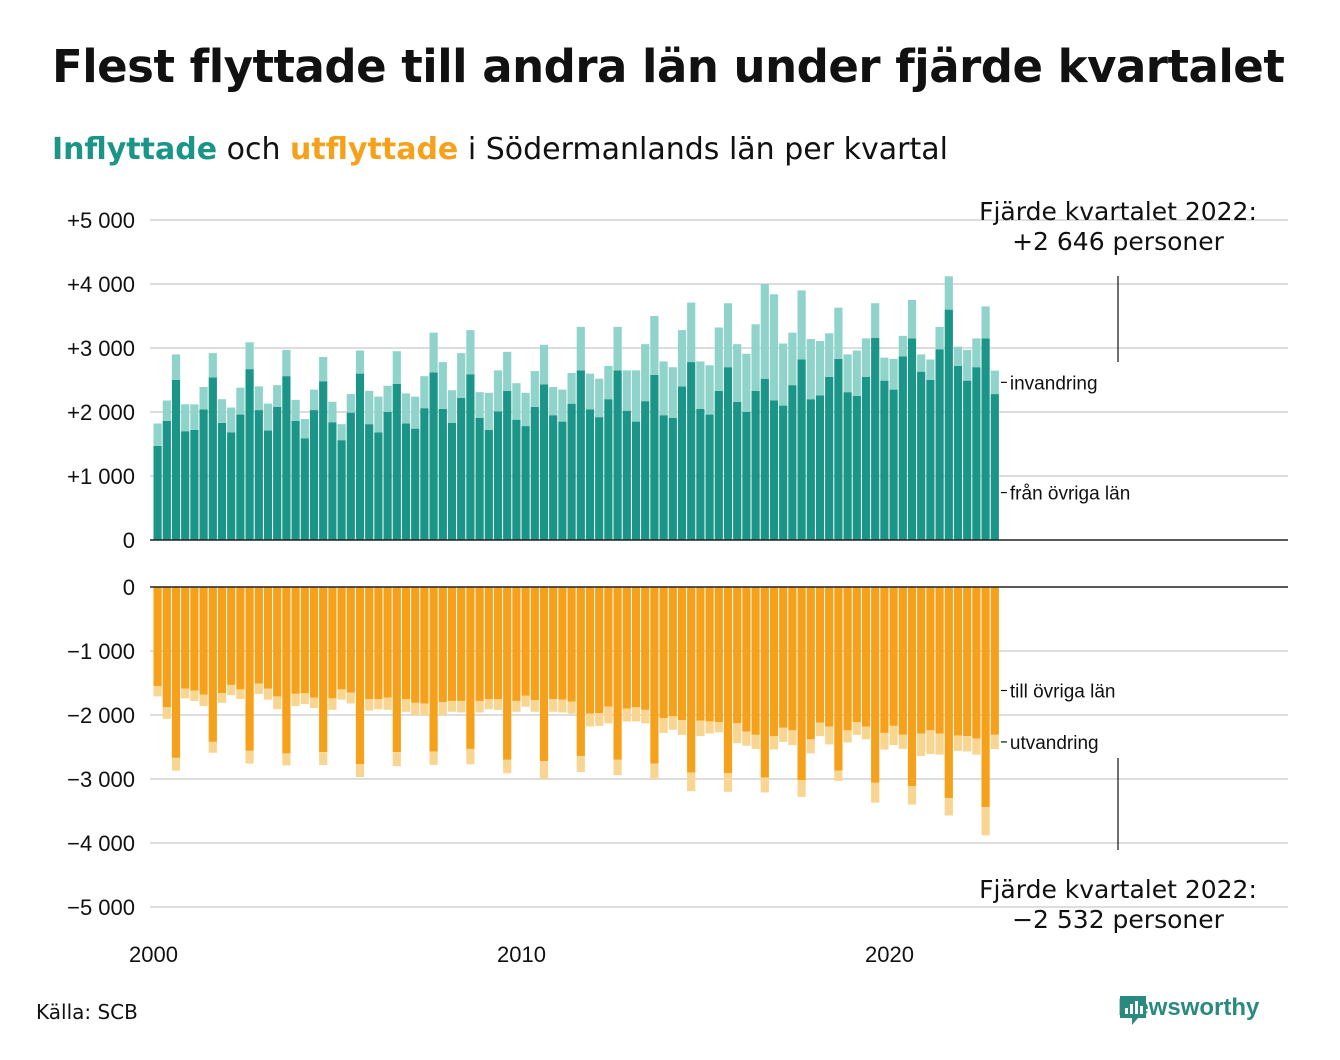 The width and height of the screenshot is (1340, 1060). What do you see at coordinates (101, 715) in the screenshot?
I see `y-tick-label-bottom: −2 000` at bounding box center [101, 715].